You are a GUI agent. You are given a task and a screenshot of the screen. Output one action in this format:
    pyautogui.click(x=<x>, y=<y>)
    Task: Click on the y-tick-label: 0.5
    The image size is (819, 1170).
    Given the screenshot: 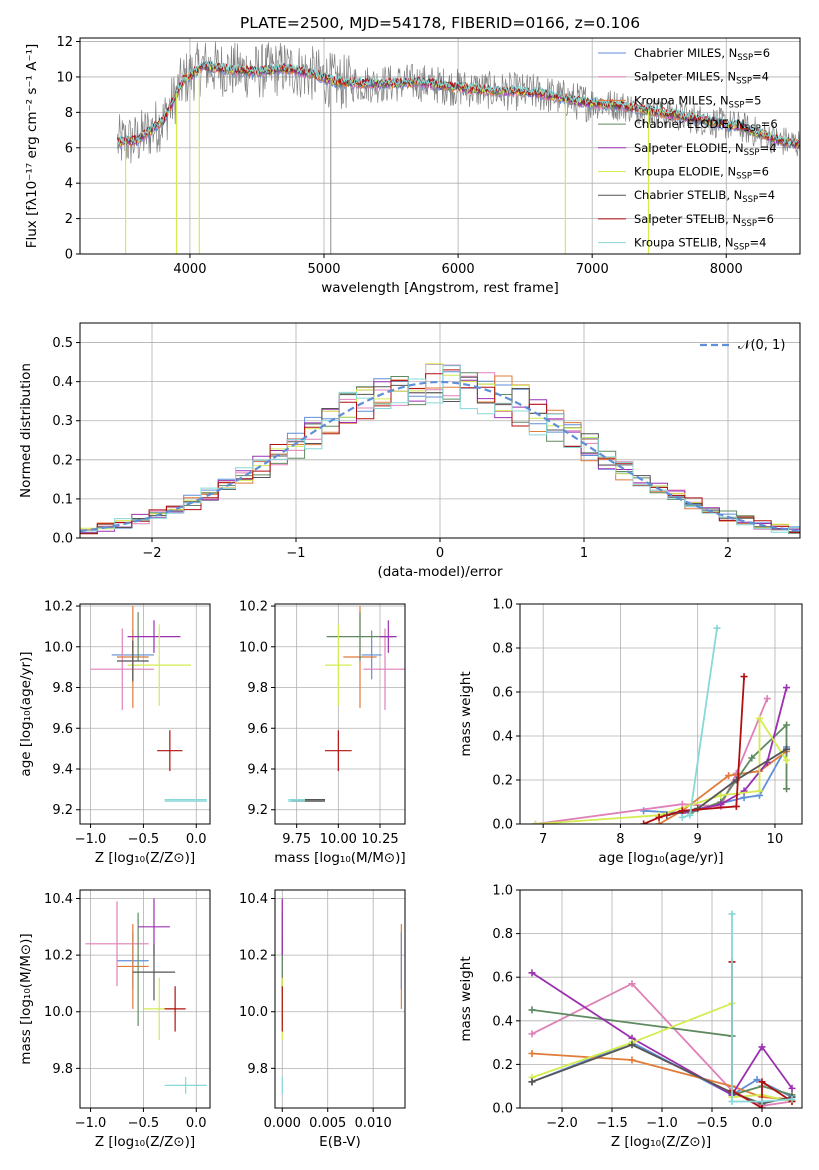 What is the action you would take?
    pyautogui.click(x=62, y=343)
    